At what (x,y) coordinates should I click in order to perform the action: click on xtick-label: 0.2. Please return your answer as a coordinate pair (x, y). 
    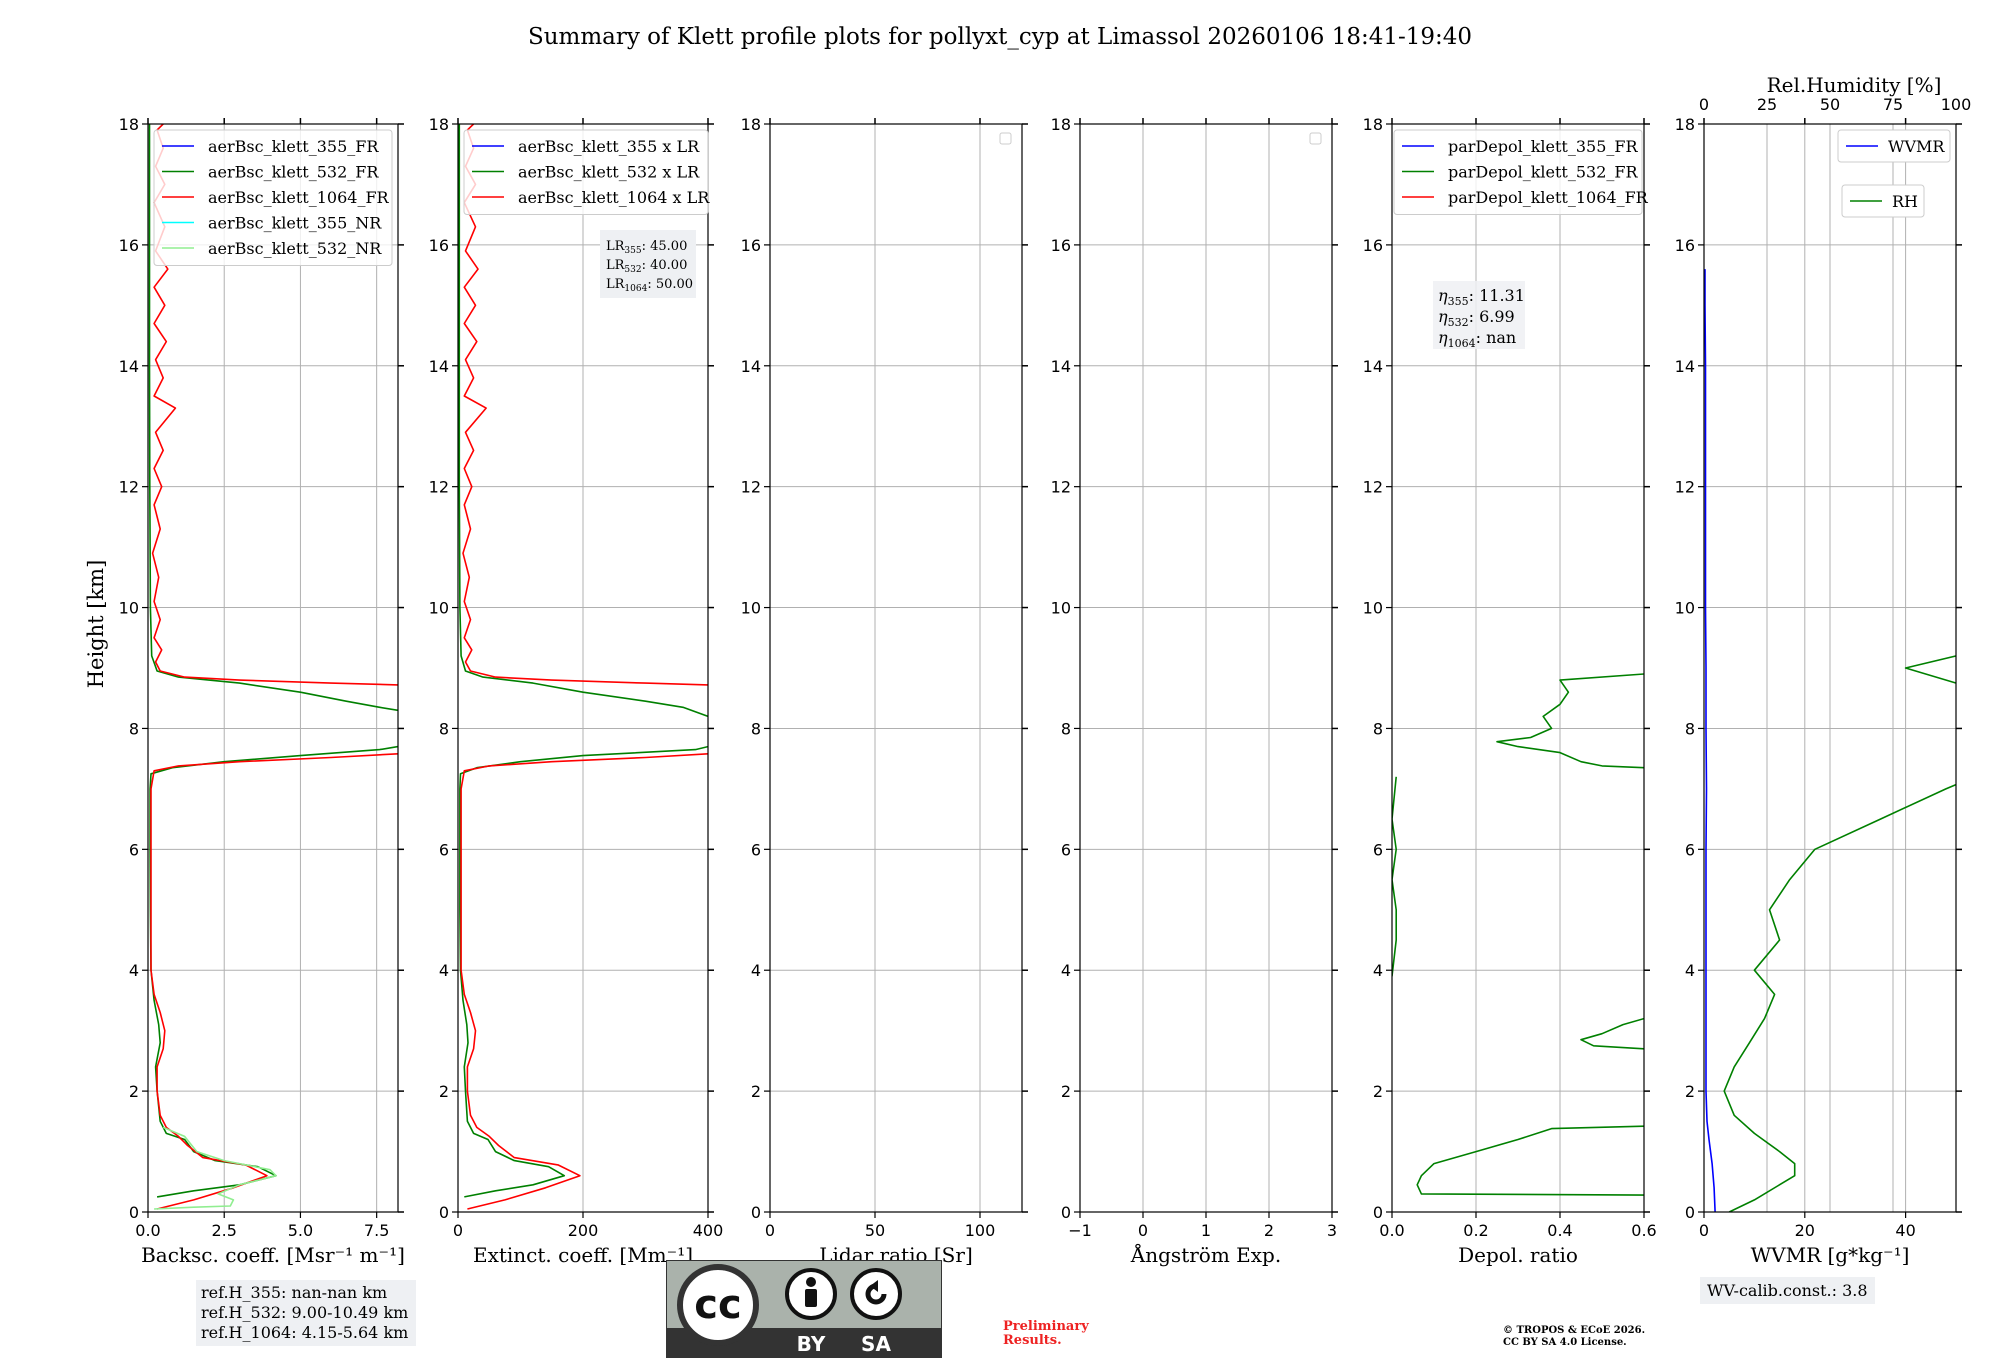
    Looking at the image, I should click on (1475, 1230).